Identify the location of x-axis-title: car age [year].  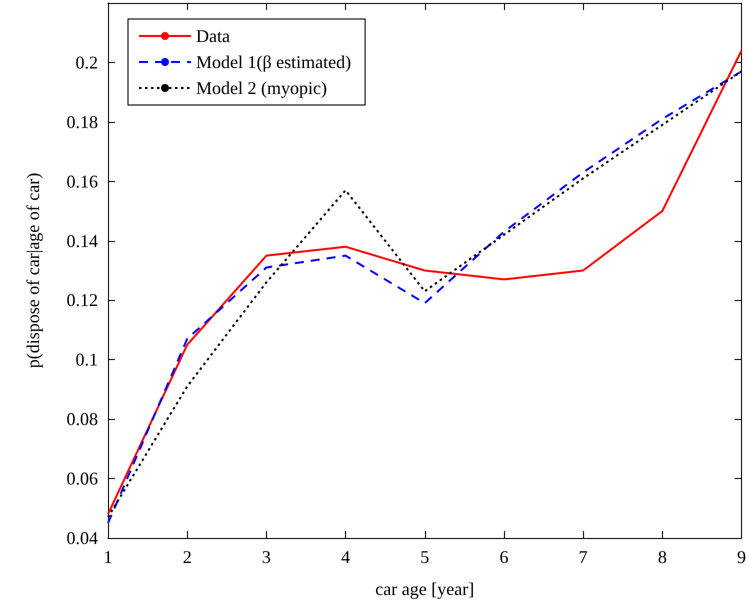
(424, 589).